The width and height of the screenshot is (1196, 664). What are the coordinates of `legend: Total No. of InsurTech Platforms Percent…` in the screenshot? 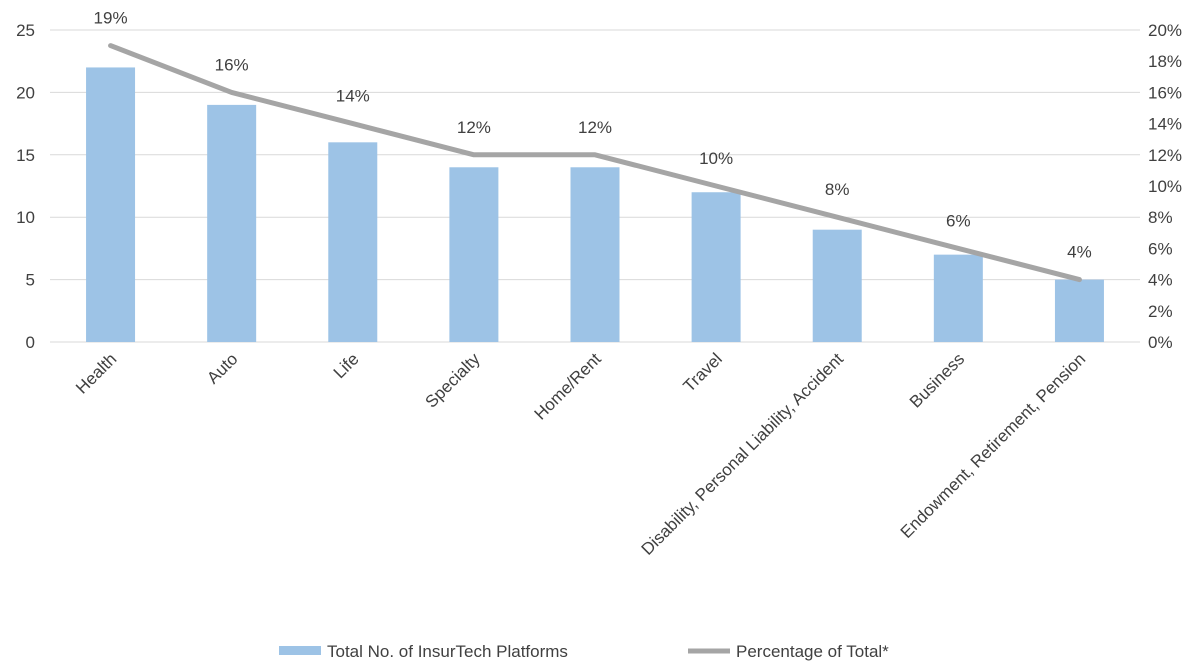 It's located at (584, 651).